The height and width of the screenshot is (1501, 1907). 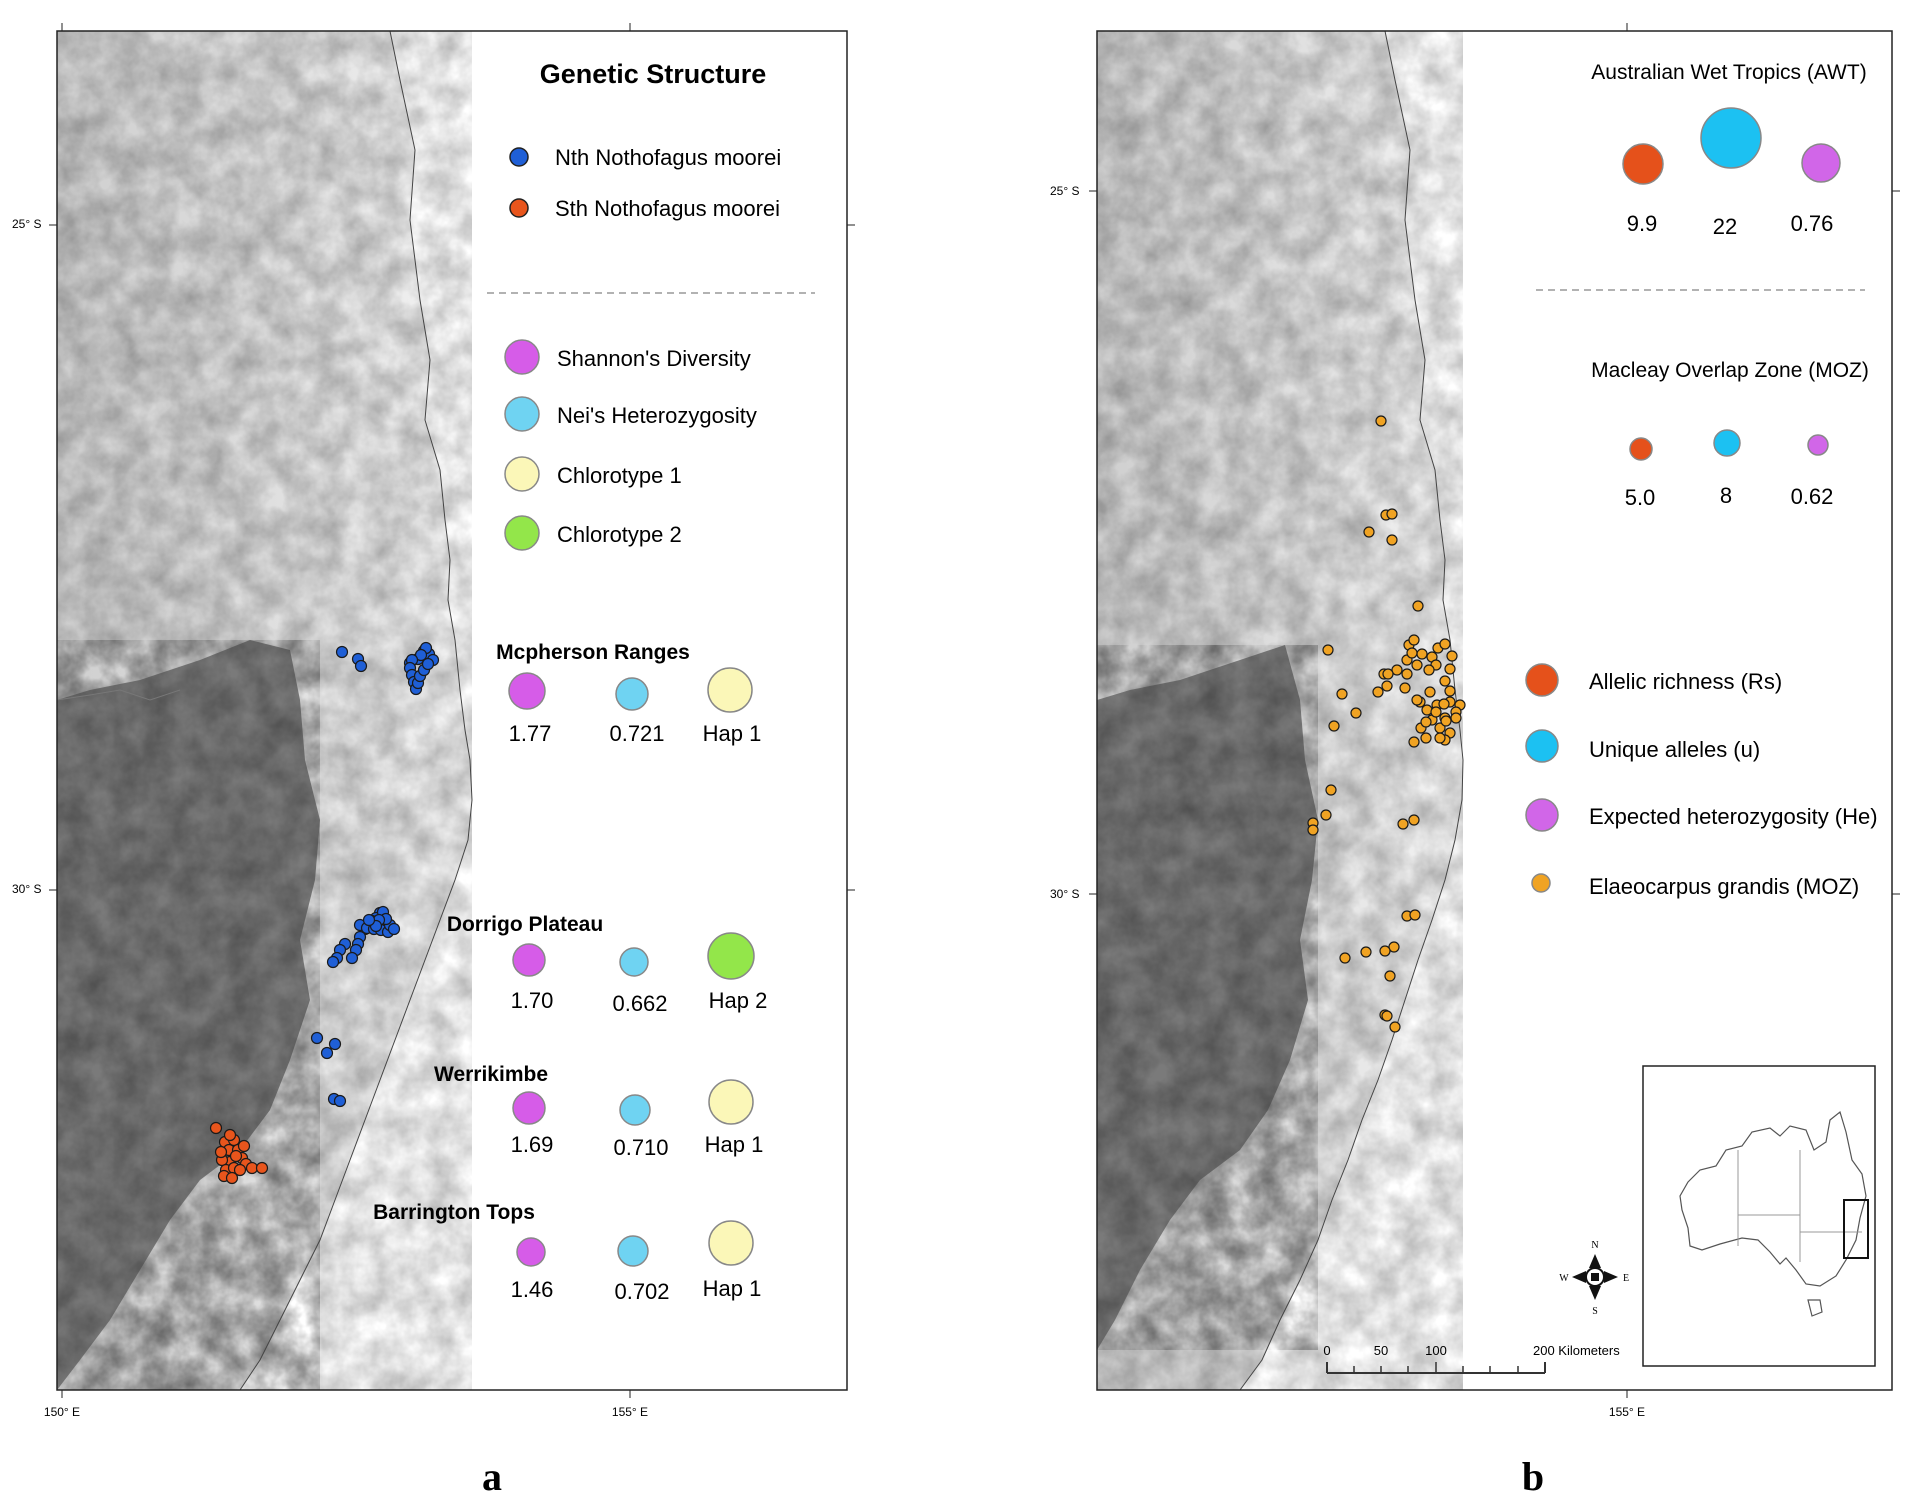 I want to click on panel-a-lat-30: 30° S, so click(x=26, y=889).